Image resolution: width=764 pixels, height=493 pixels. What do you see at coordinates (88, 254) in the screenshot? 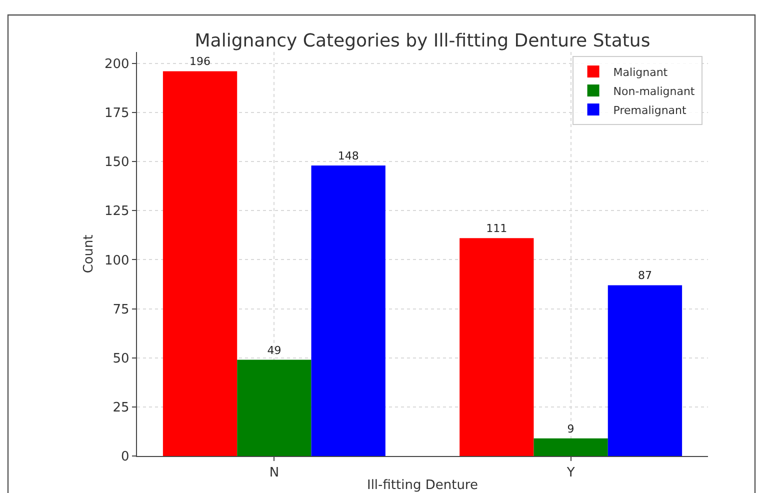
I see `y-axis-title: Count` at bounding box center [88, 254].